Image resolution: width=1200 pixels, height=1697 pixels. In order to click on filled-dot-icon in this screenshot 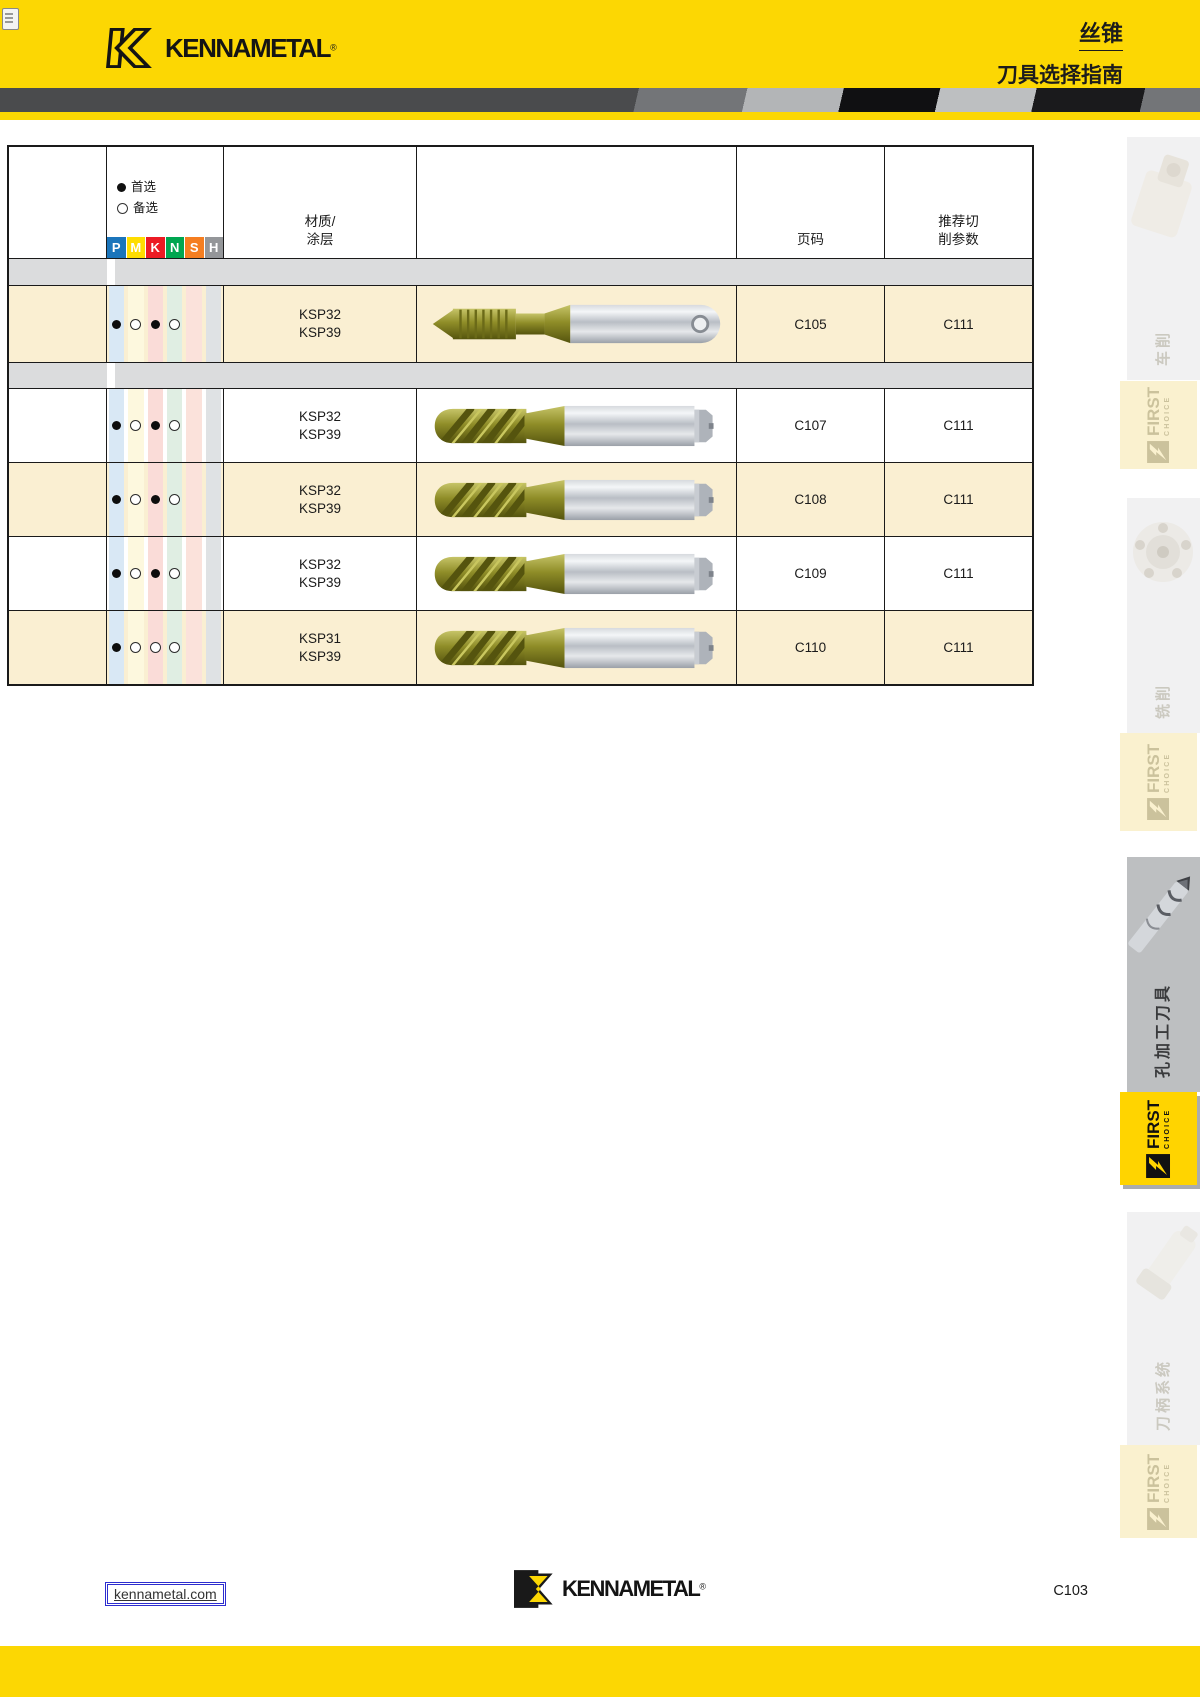, I will do `click(121, 188)`.